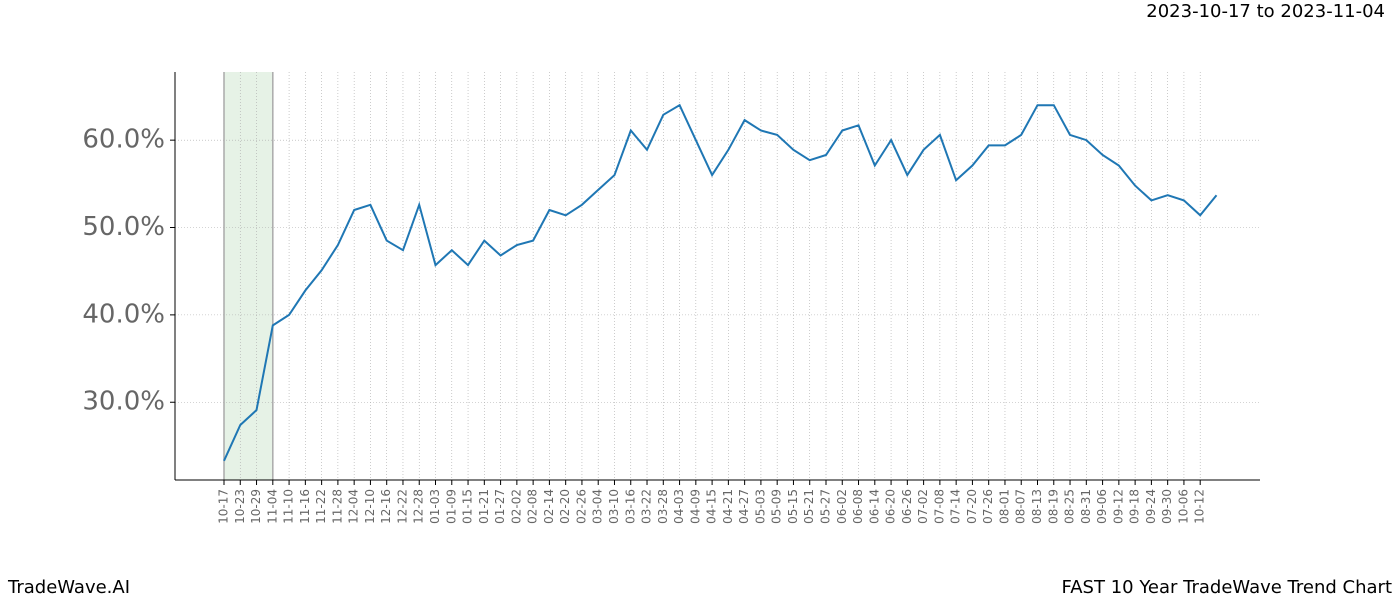  I want to click on x-tick-label: 07-26, so click(988, 506).